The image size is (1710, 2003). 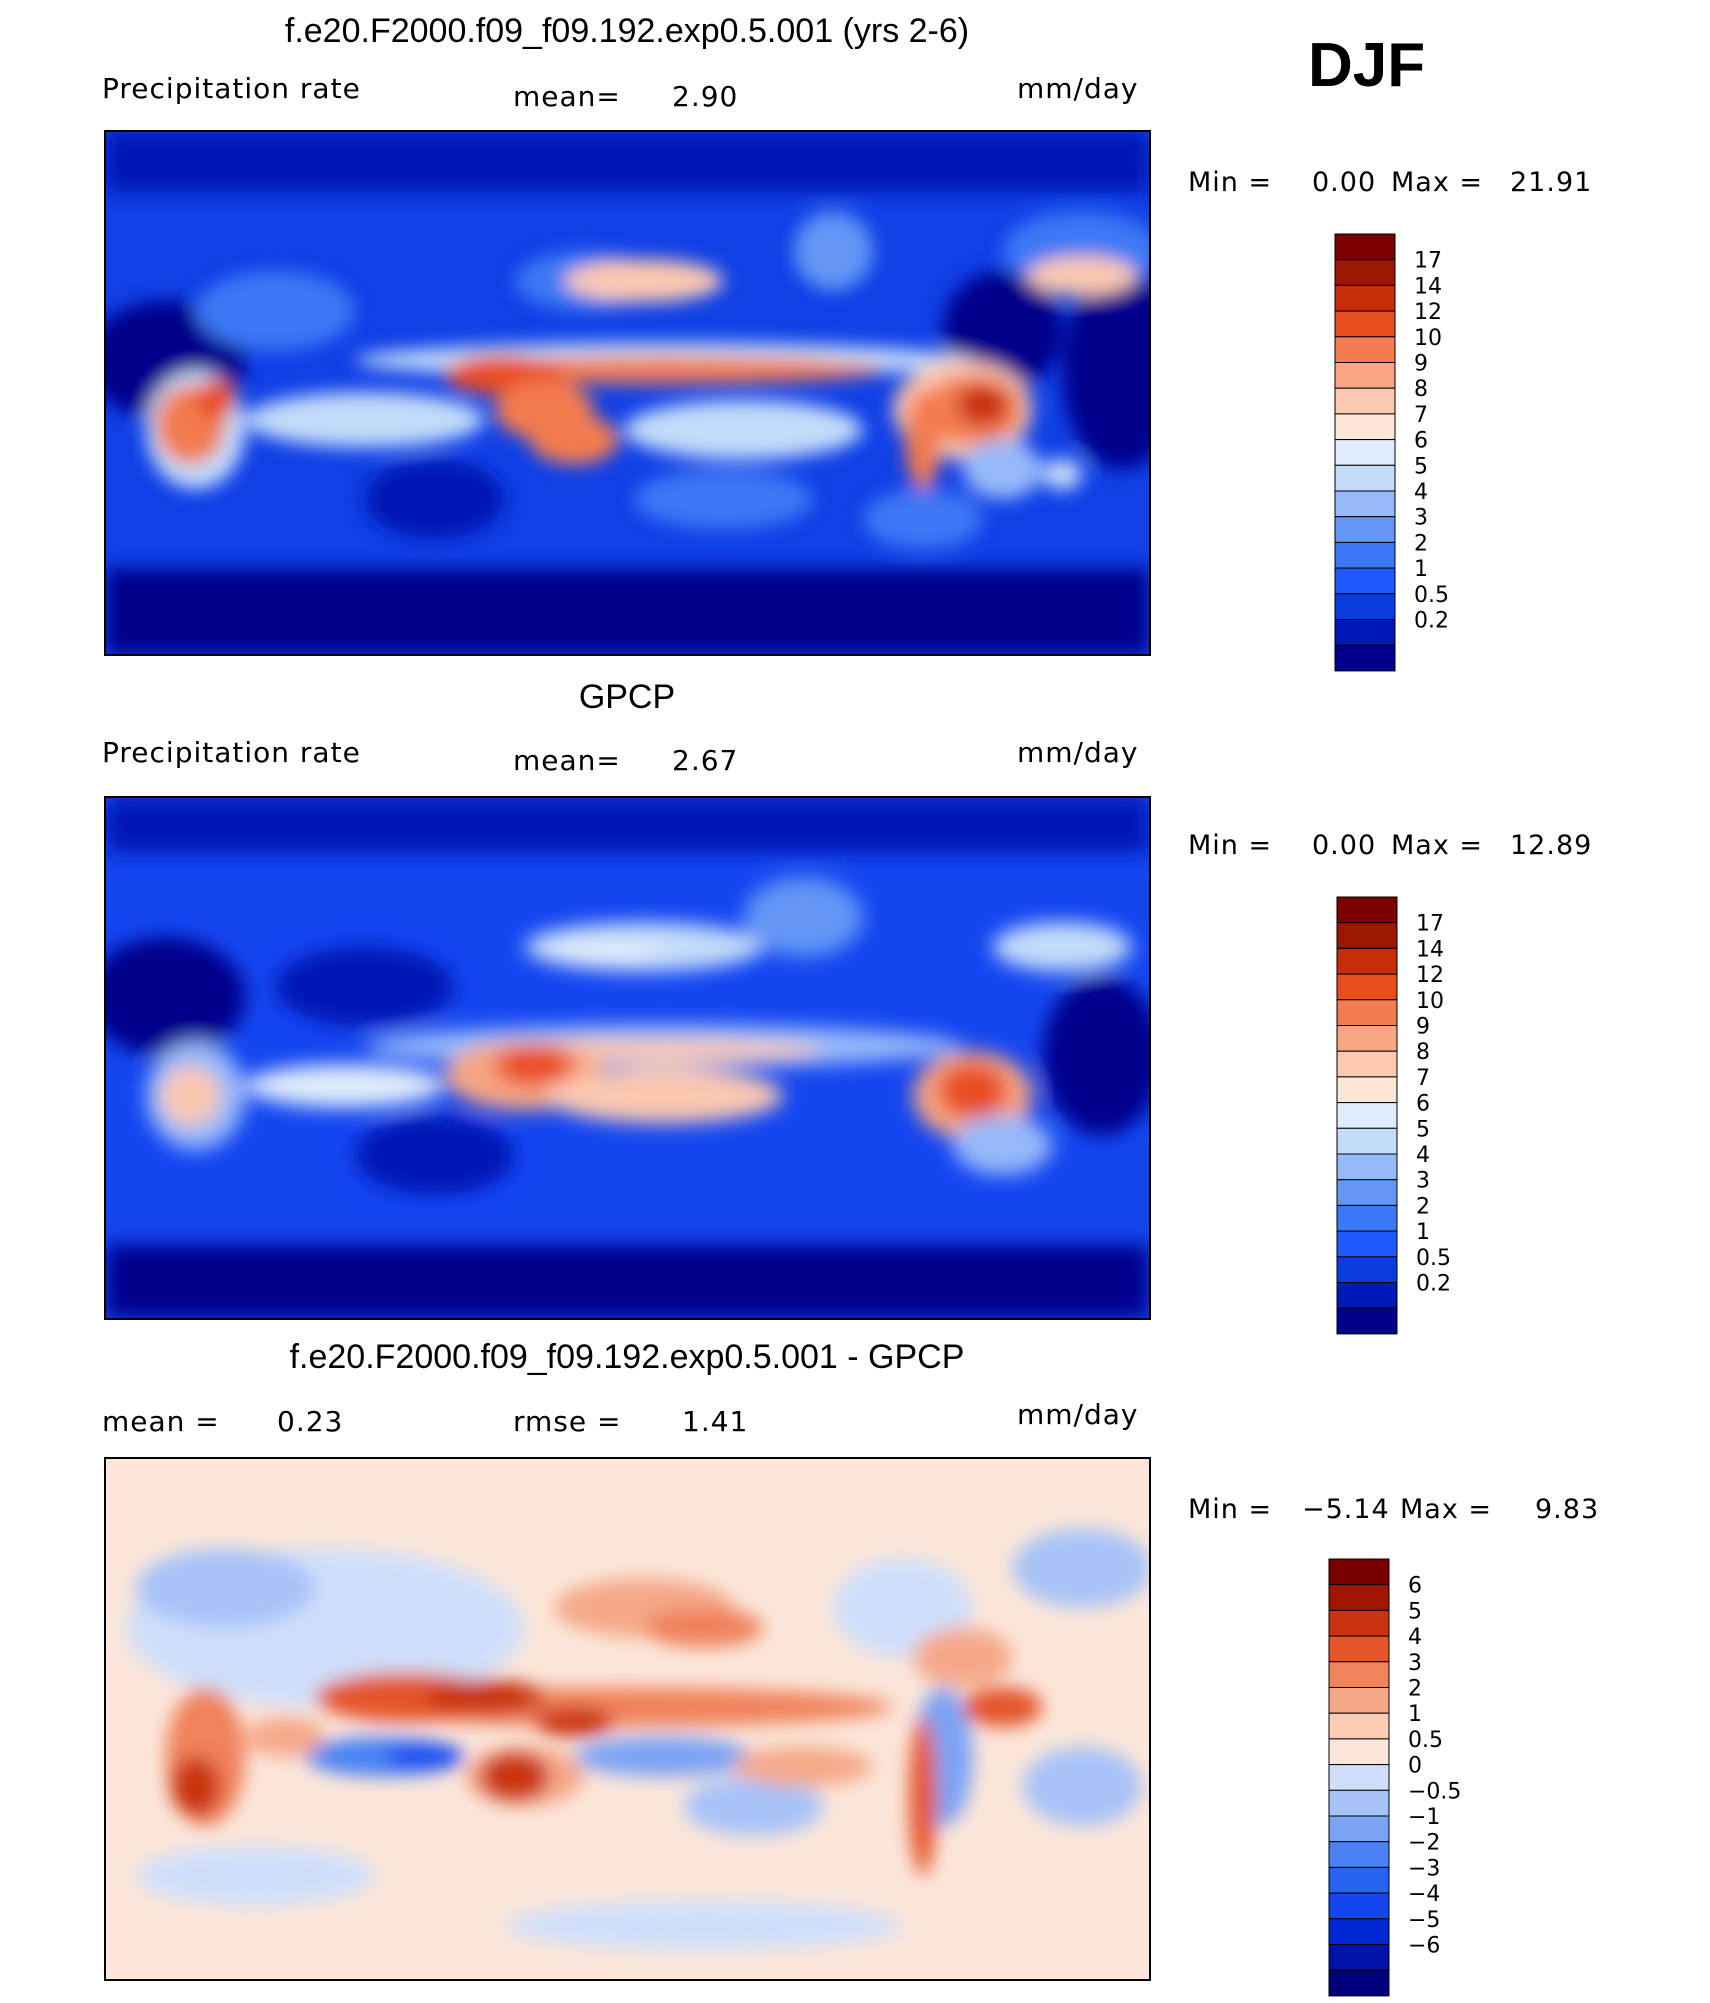 I want to click on colorbar-tick-label: −3, so click(x=1424, y=1868).